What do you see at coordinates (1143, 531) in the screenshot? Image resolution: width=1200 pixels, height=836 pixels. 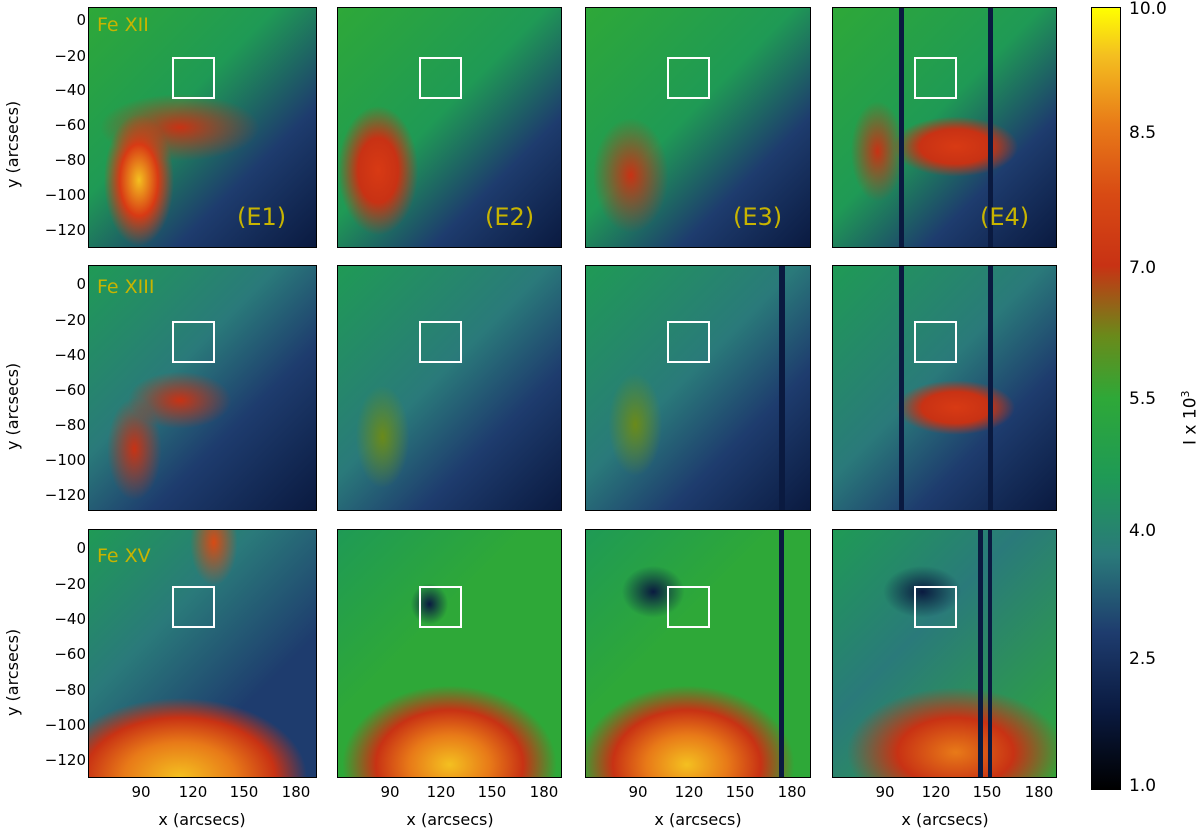 I see `colorbar-tick-label: 4.0` at bounding box center [1143, 531].